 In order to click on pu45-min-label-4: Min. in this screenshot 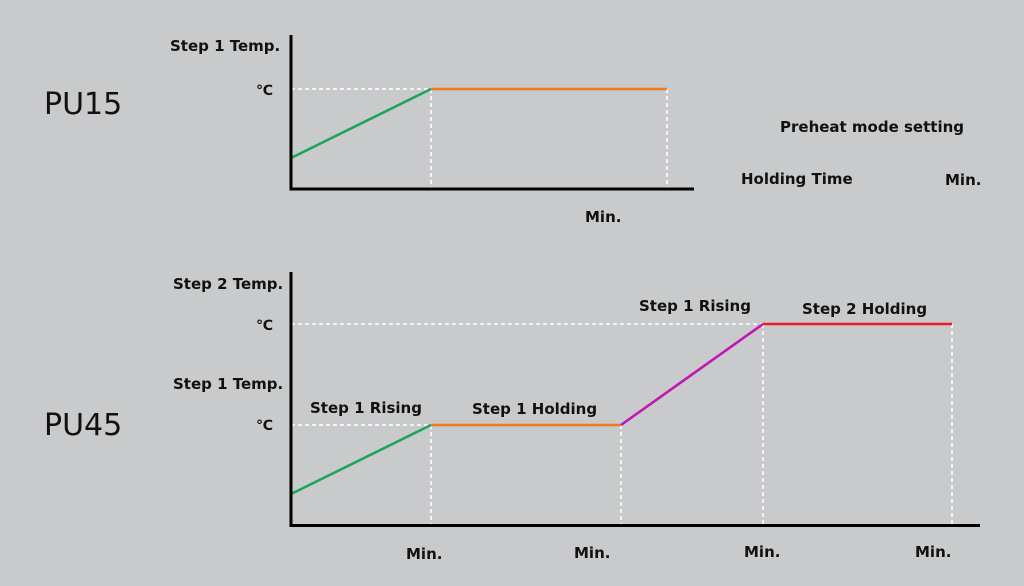, I will do `click(933, 552)`.